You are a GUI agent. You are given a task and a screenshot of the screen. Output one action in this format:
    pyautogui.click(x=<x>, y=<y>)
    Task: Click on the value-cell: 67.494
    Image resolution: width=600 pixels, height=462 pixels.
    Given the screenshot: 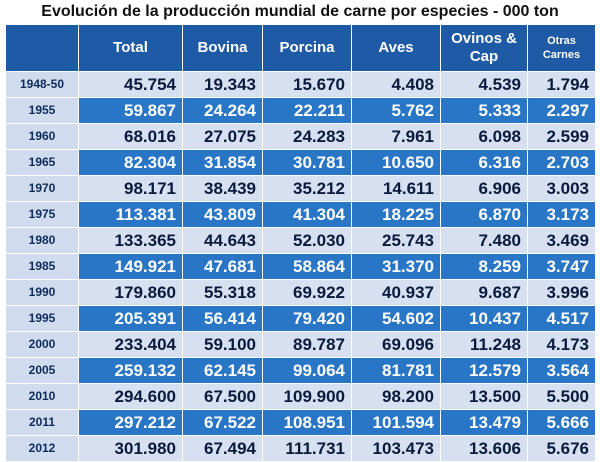 What is the action you would take?
    pyautogui.click(x=222, y=448)
    